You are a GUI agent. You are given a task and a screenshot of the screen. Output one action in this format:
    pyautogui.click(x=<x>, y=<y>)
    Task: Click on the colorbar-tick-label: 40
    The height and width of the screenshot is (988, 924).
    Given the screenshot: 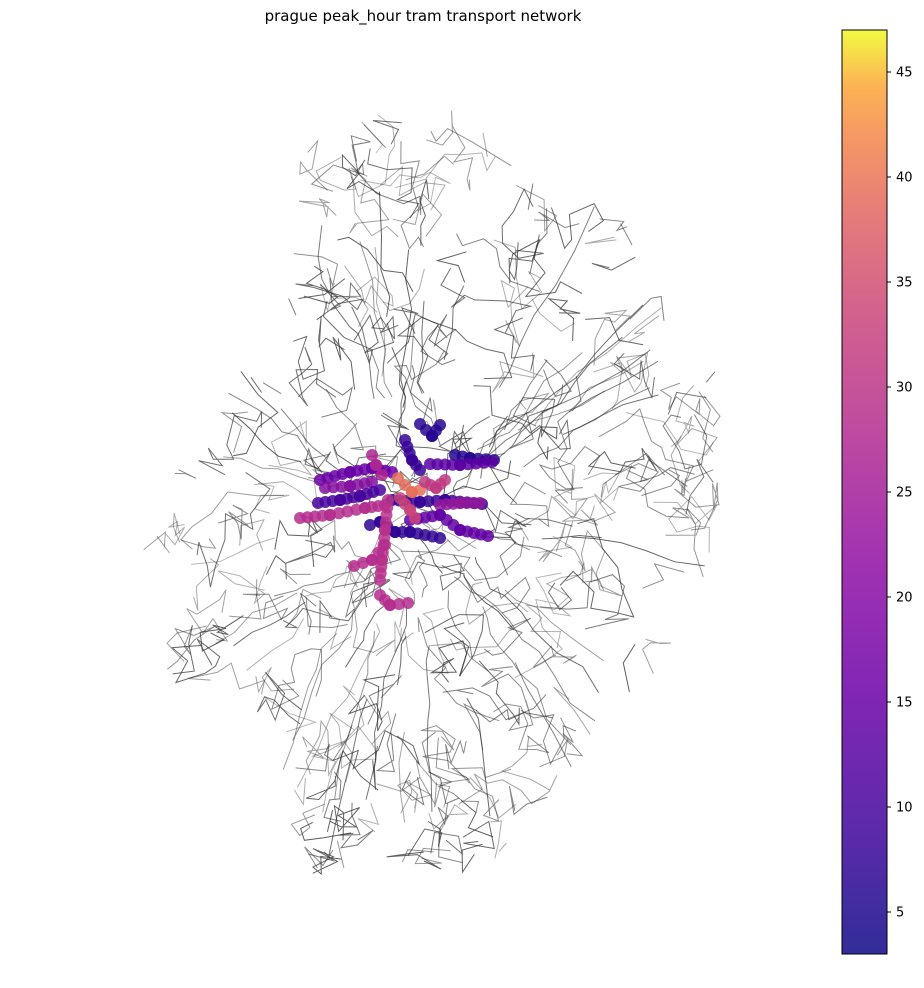 What is the action you would take?
    pyautogui.click(x=904, y=178)
    